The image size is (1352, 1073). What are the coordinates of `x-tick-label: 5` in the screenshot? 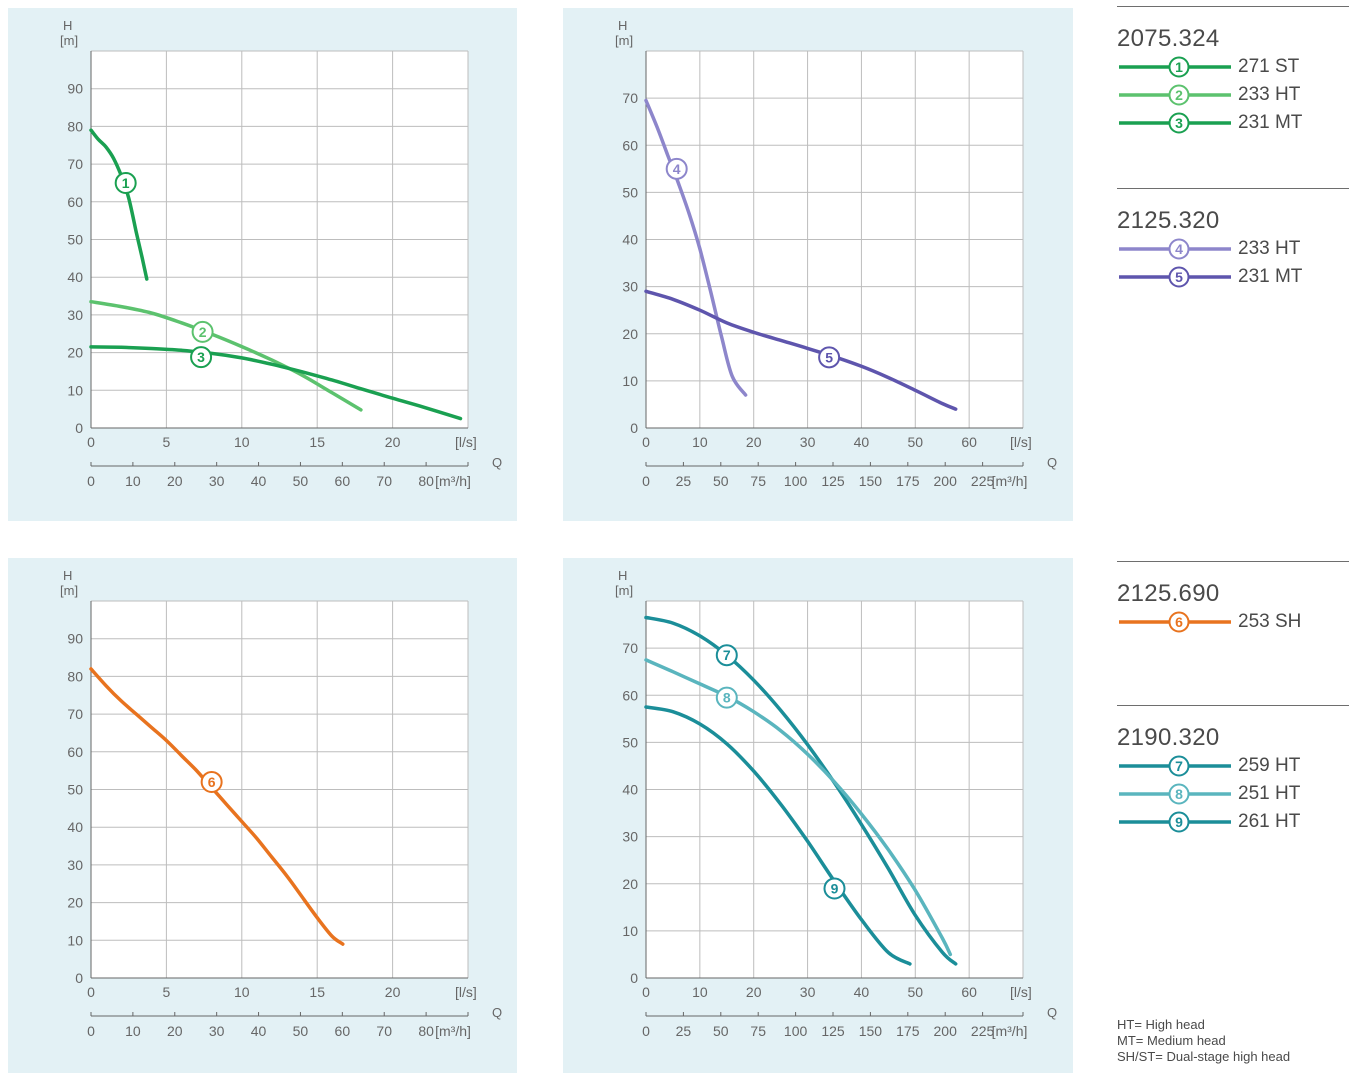 It's located at (167, 442).